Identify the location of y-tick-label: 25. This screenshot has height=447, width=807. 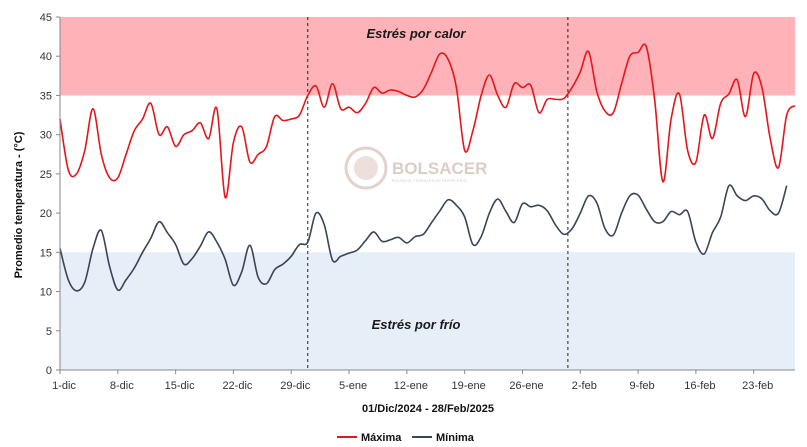
(46, 175).